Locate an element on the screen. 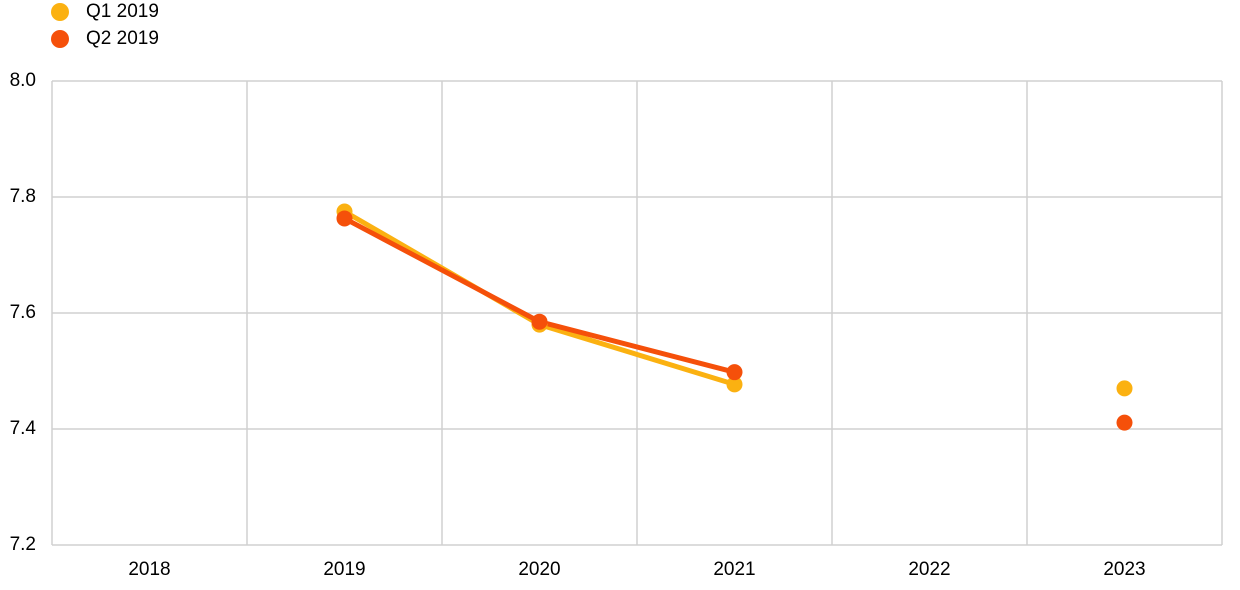 Image resolution: width=1240 pixels, height=590 pixels. legend-label: Q2 2019 is located at coordinates (122, 38).